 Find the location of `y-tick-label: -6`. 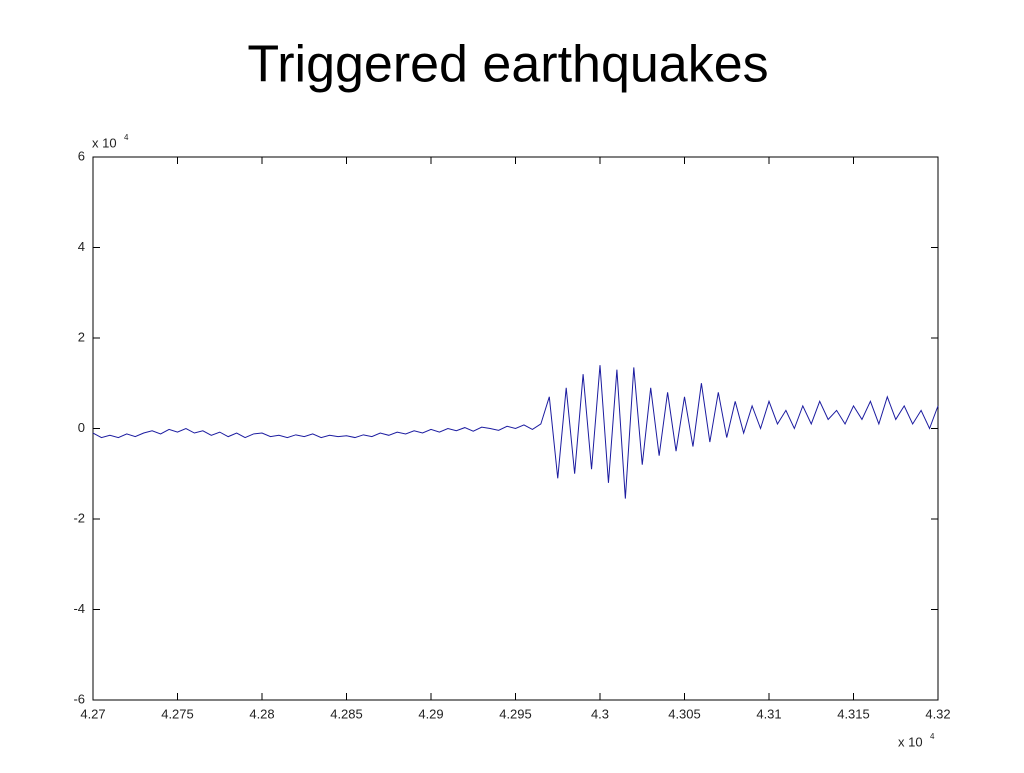

y-tick-label: -6 is located at coordinates (79, 698).